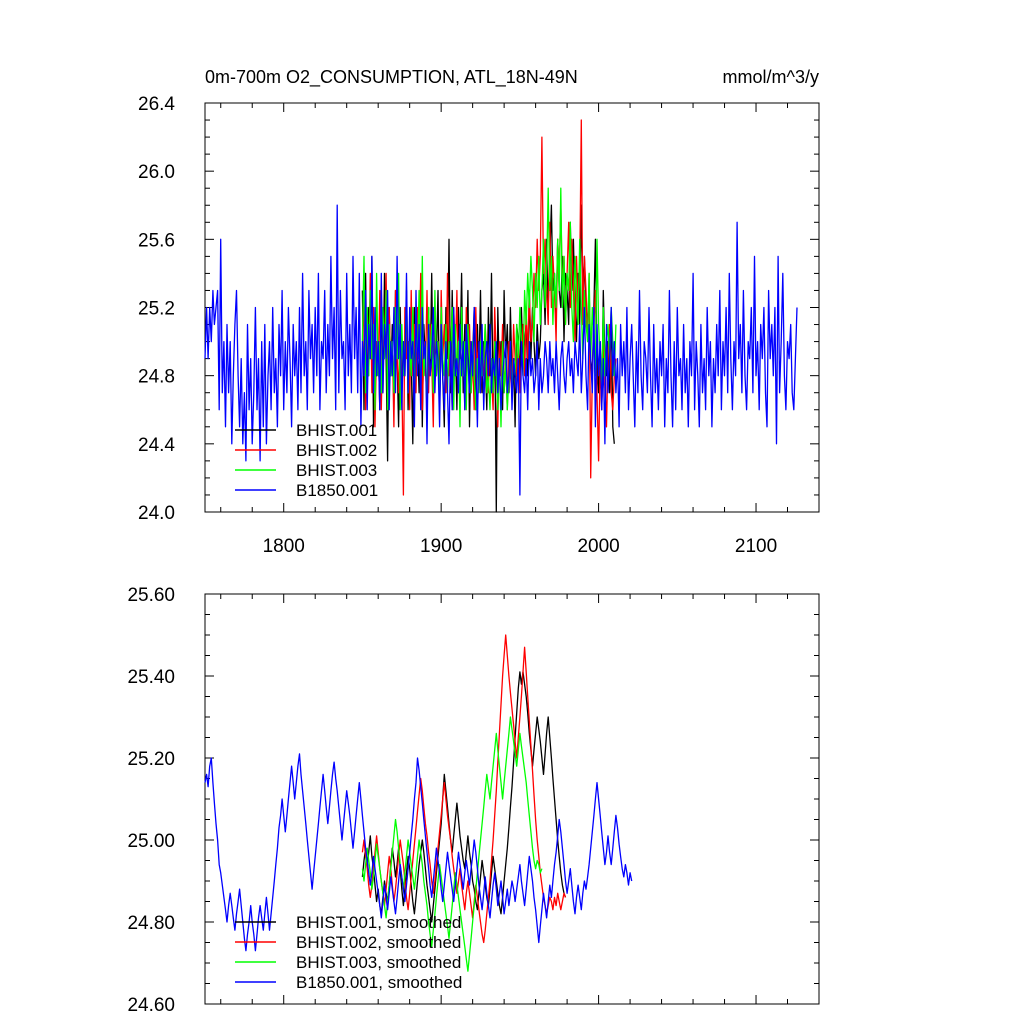  What do you see at coordinates (151, 595) in the screenshot?
I see `y-tick-label: 25.60` at bounding box center [151, 595].